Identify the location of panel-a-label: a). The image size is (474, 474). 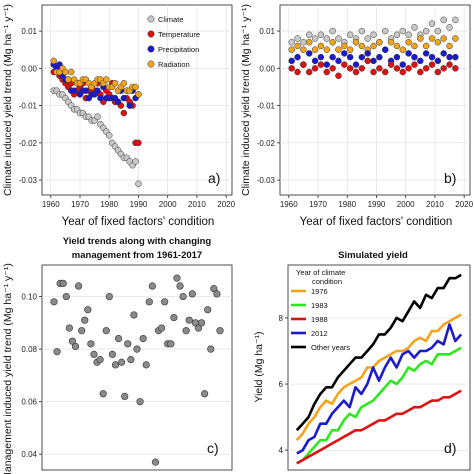
(214, 178).